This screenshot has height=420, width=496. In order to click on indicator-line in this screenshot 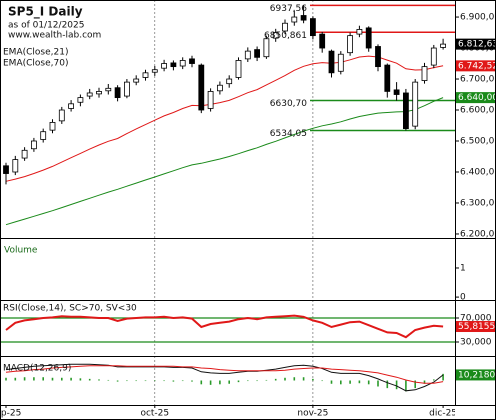, I will do `click(224, 326)`.